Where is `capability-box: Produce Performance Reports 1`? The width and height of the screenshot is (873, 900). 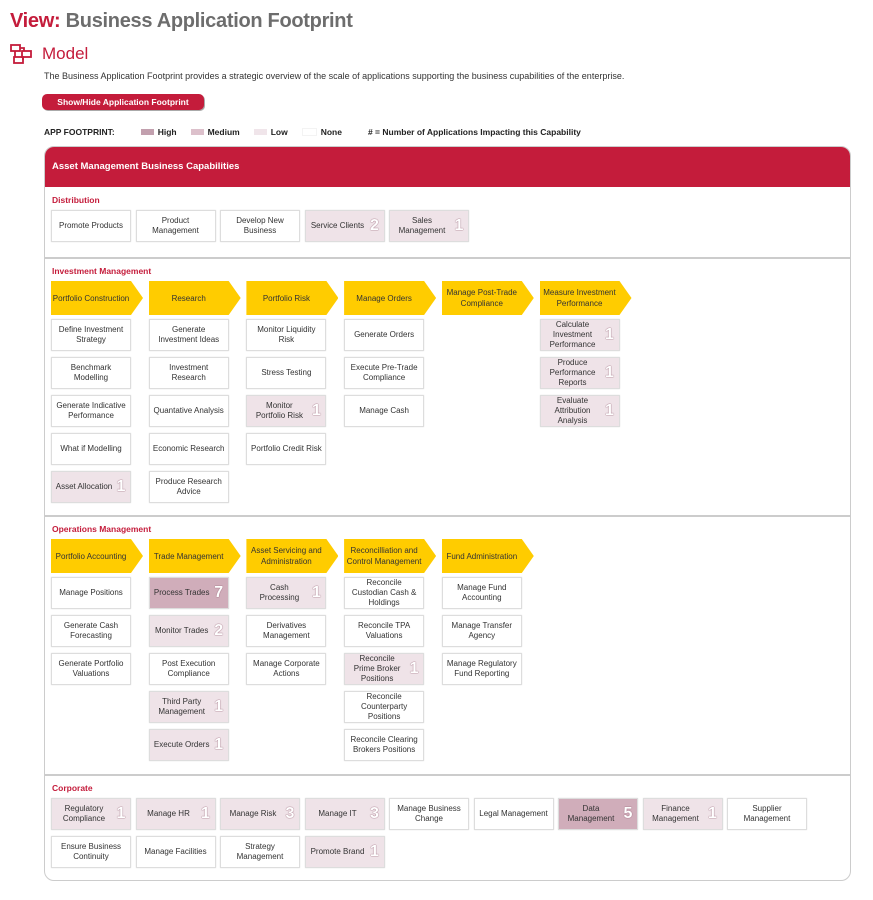 capability-box: Produce Performance Reports 1 is located at coordinates (579, 373).